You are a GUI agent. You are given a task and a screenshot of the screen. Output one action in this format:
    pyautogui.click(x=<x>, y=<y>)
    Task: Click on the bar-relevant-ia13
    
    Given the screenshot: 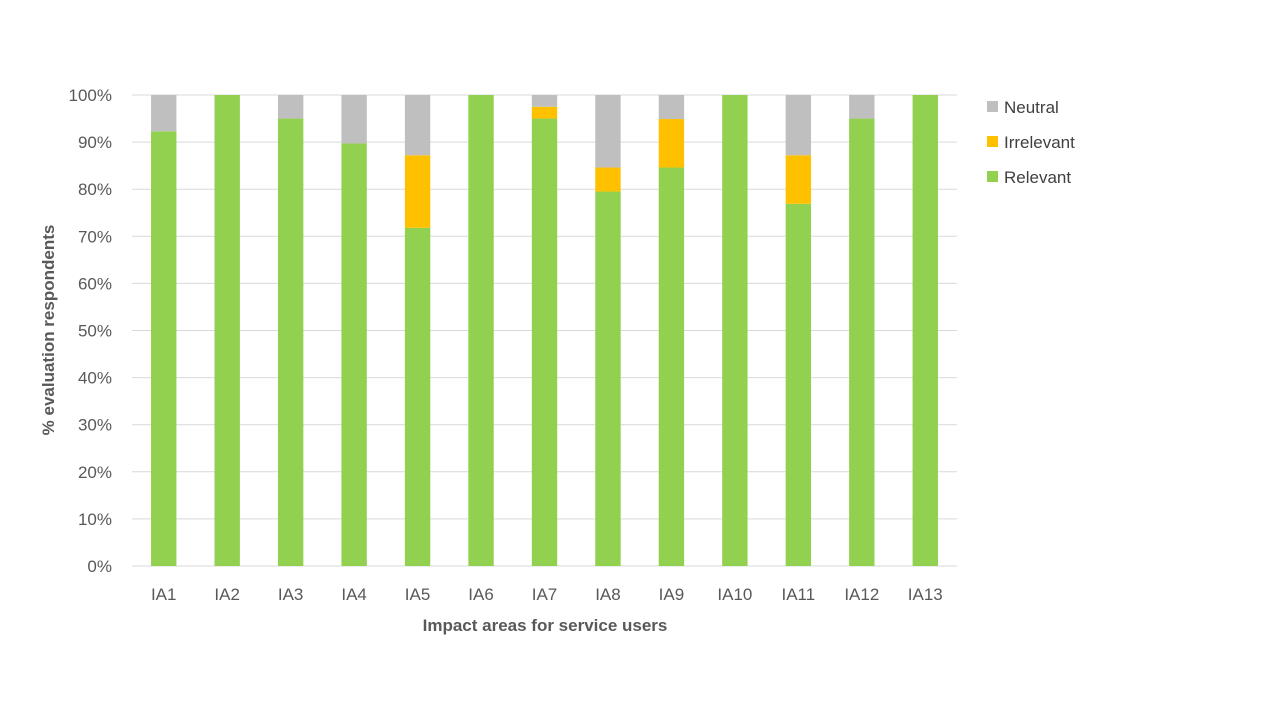 What is the action you would take?
    pyautogui.click(x=925, y=330)
    